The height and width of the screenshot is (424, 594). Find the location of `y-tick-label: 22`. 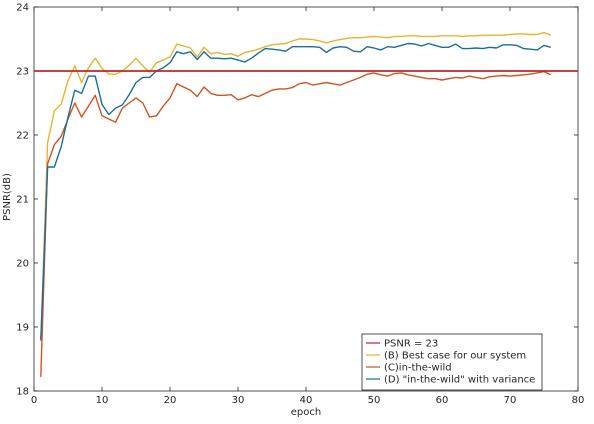

y-tick-label: 22 is located at coordinates (22, 136).